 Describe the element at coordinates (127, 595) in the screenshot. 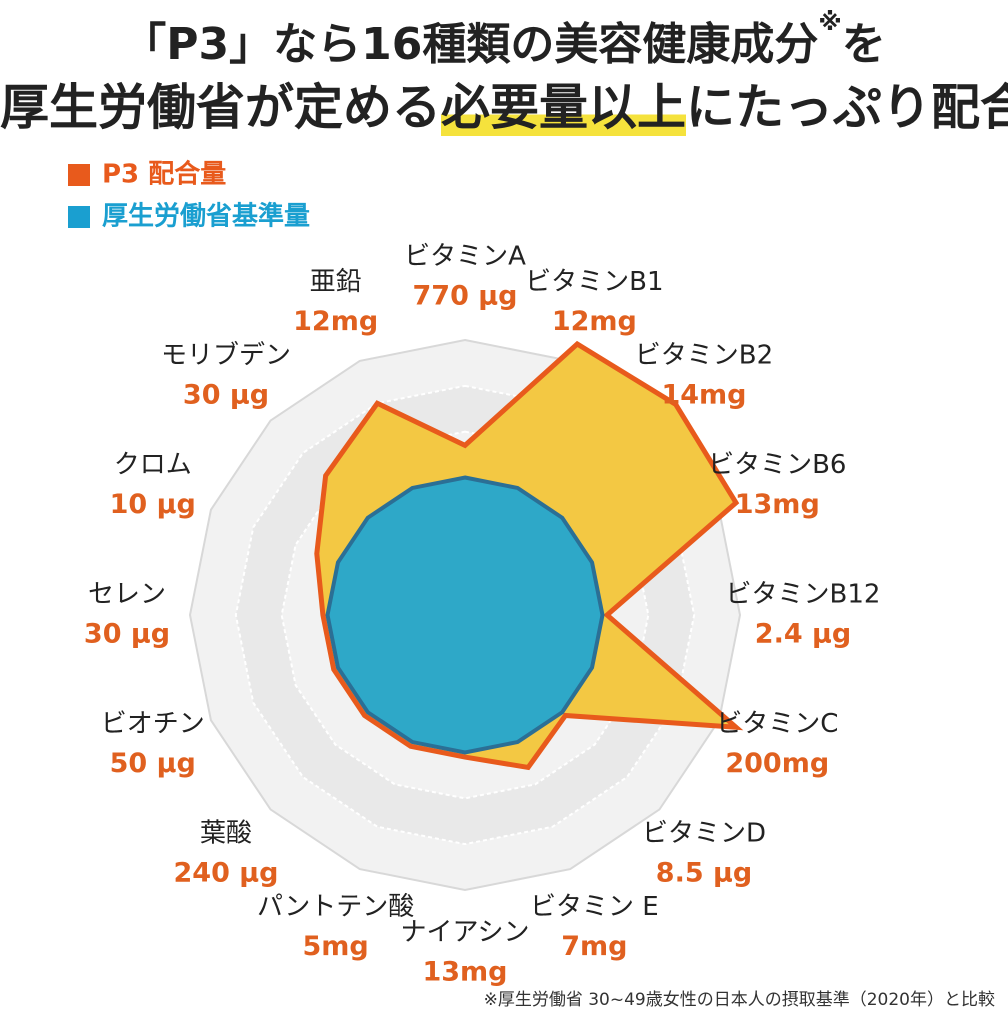

I see `axis-label: セレン` at that location.